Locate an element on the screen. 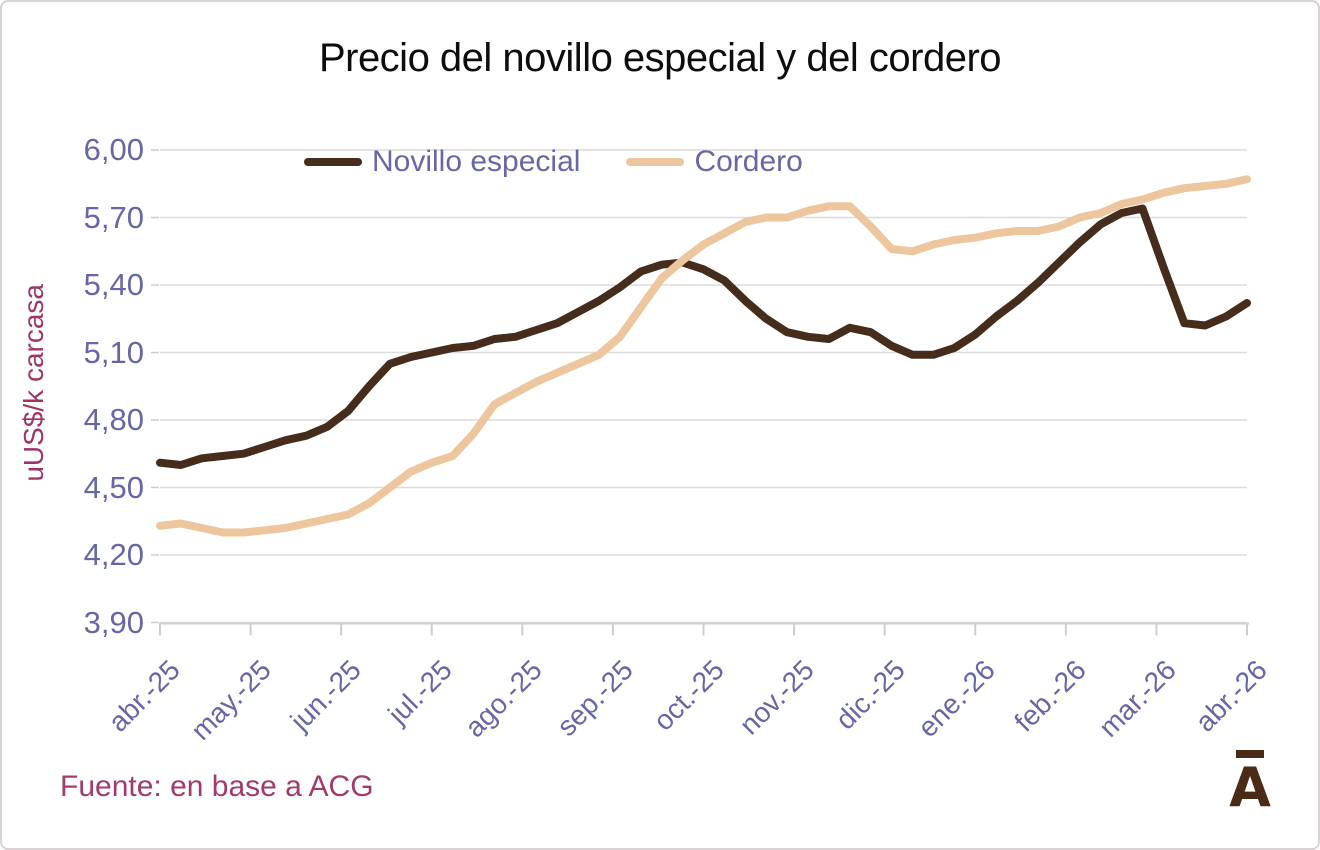 Image resolution: width=1320 pixels, height=850 pixels. legend-item-novillo: Novillo especial is located at coordinates (442, 162).